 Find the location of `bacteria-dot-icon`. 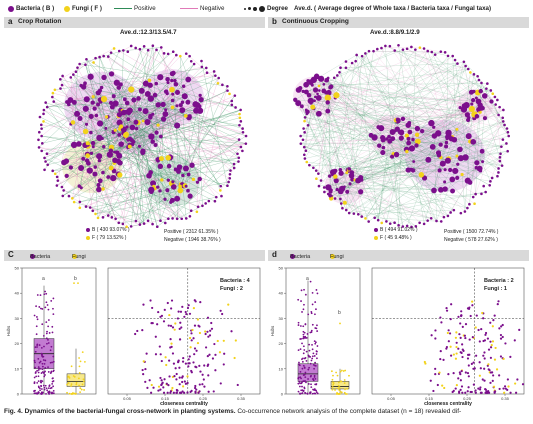

bacteria-dot-icon is located at coordinates (11, 8).